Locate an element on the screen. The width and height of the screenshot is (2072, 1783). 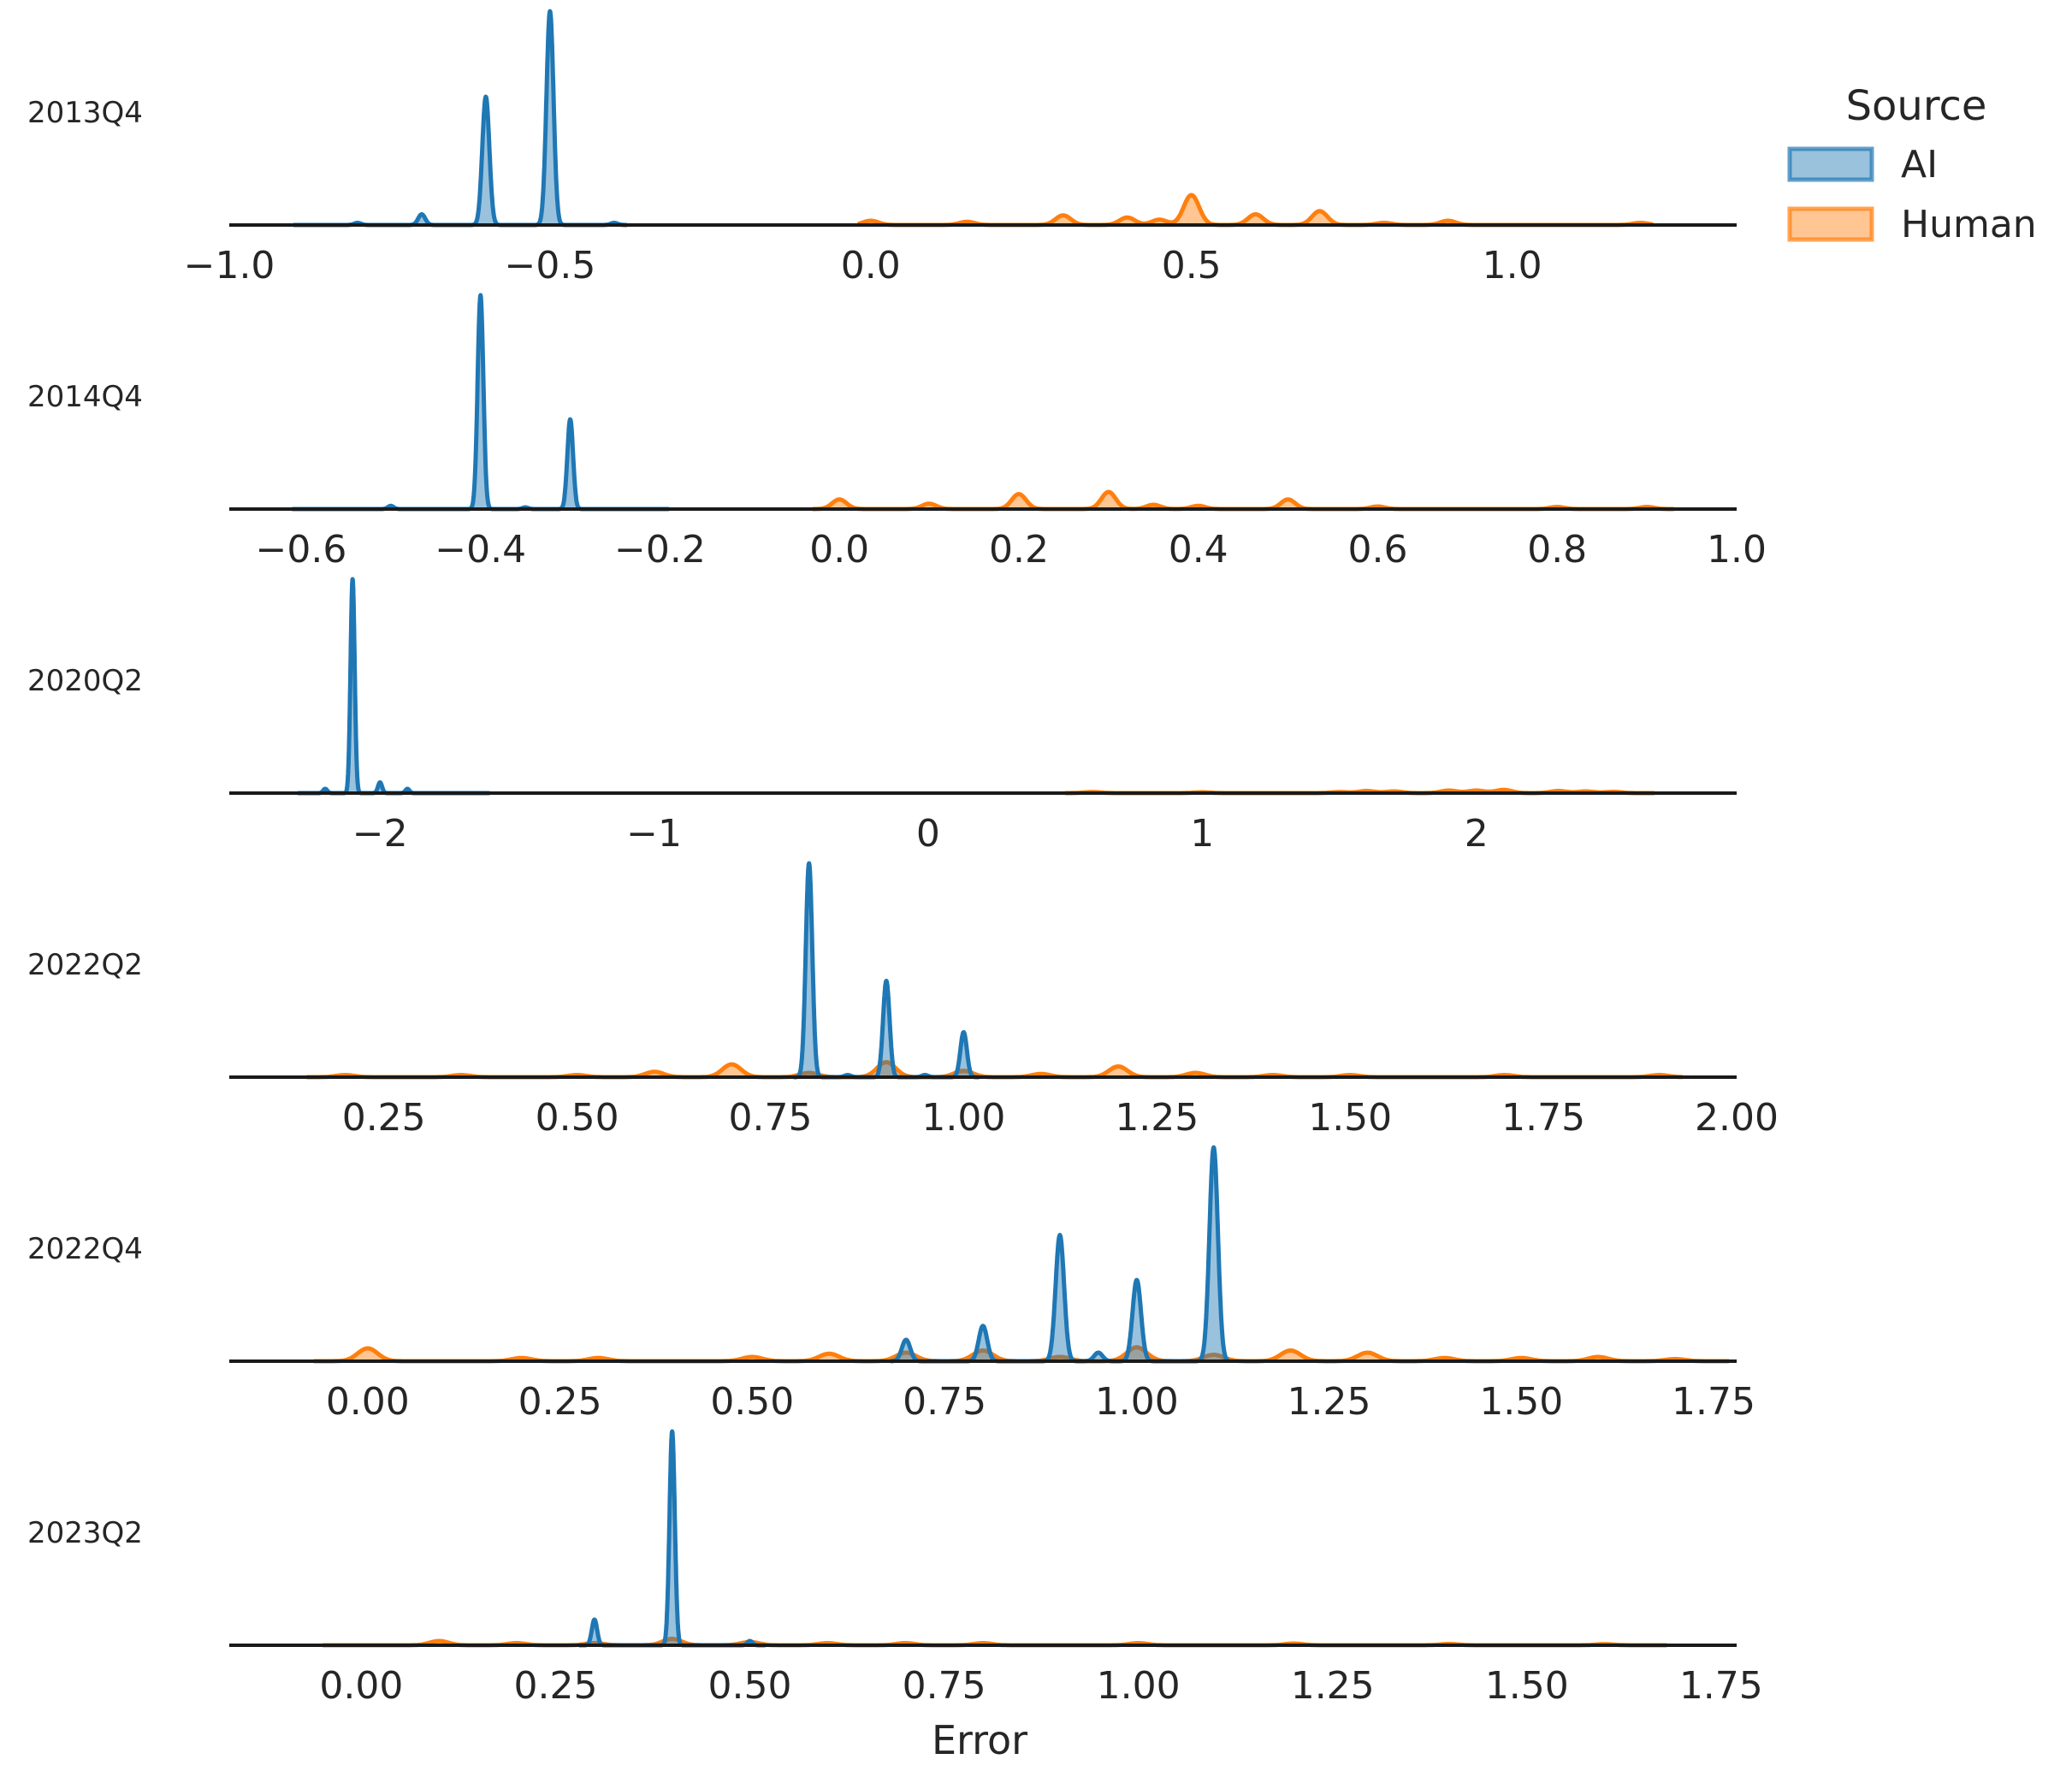
panel-2022Q2: 2022Q2 0.25 0.50 0.75 1.00 1.25 1.50 1.75 2.00 is located at coordinates (903, 1001).